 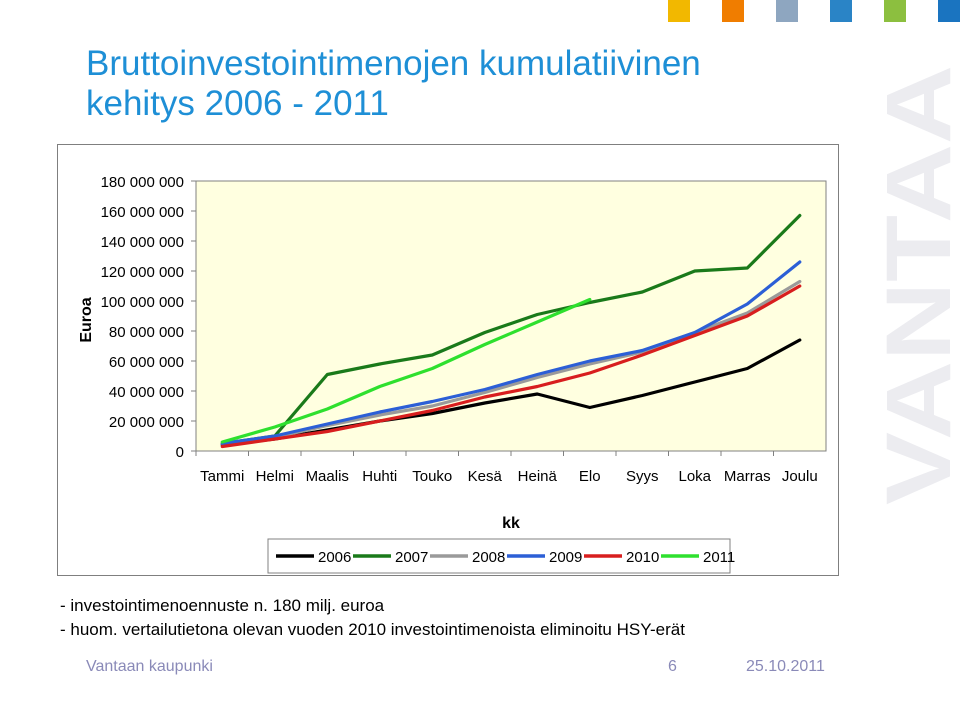 I want to click on footer-page-number: 6, so click(x=672, y=666).